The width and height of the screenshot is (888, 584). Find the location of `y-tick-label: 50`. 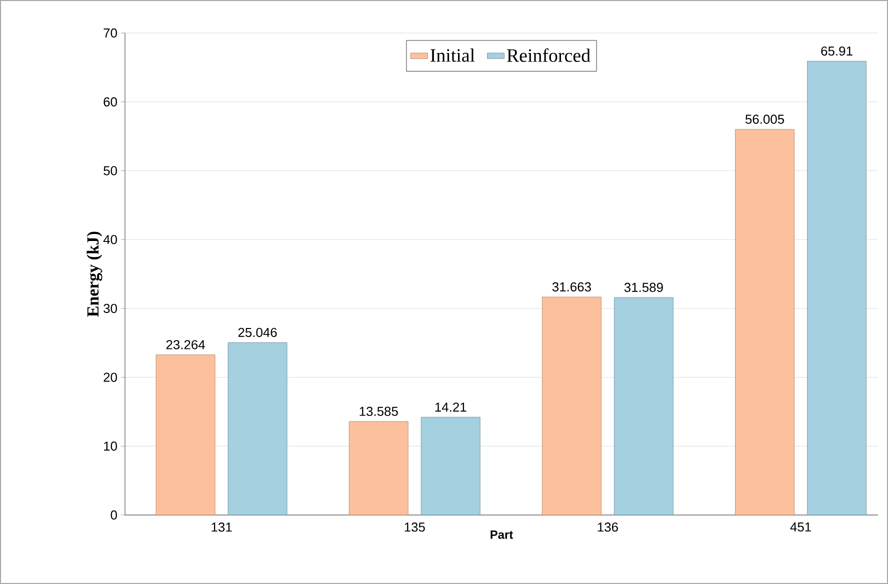

y-tick-label: 50 is located at coordinates (110, 171).